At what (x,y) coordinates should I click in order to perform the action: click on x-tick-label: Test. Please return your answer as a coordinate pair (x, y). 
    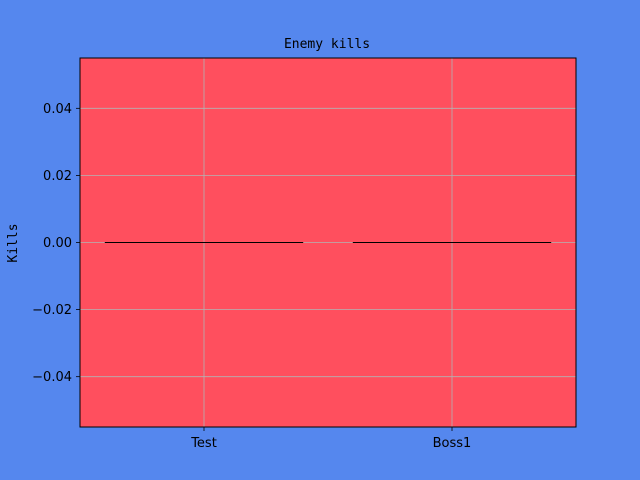
    Looking at the image, I should click on (203, 443).